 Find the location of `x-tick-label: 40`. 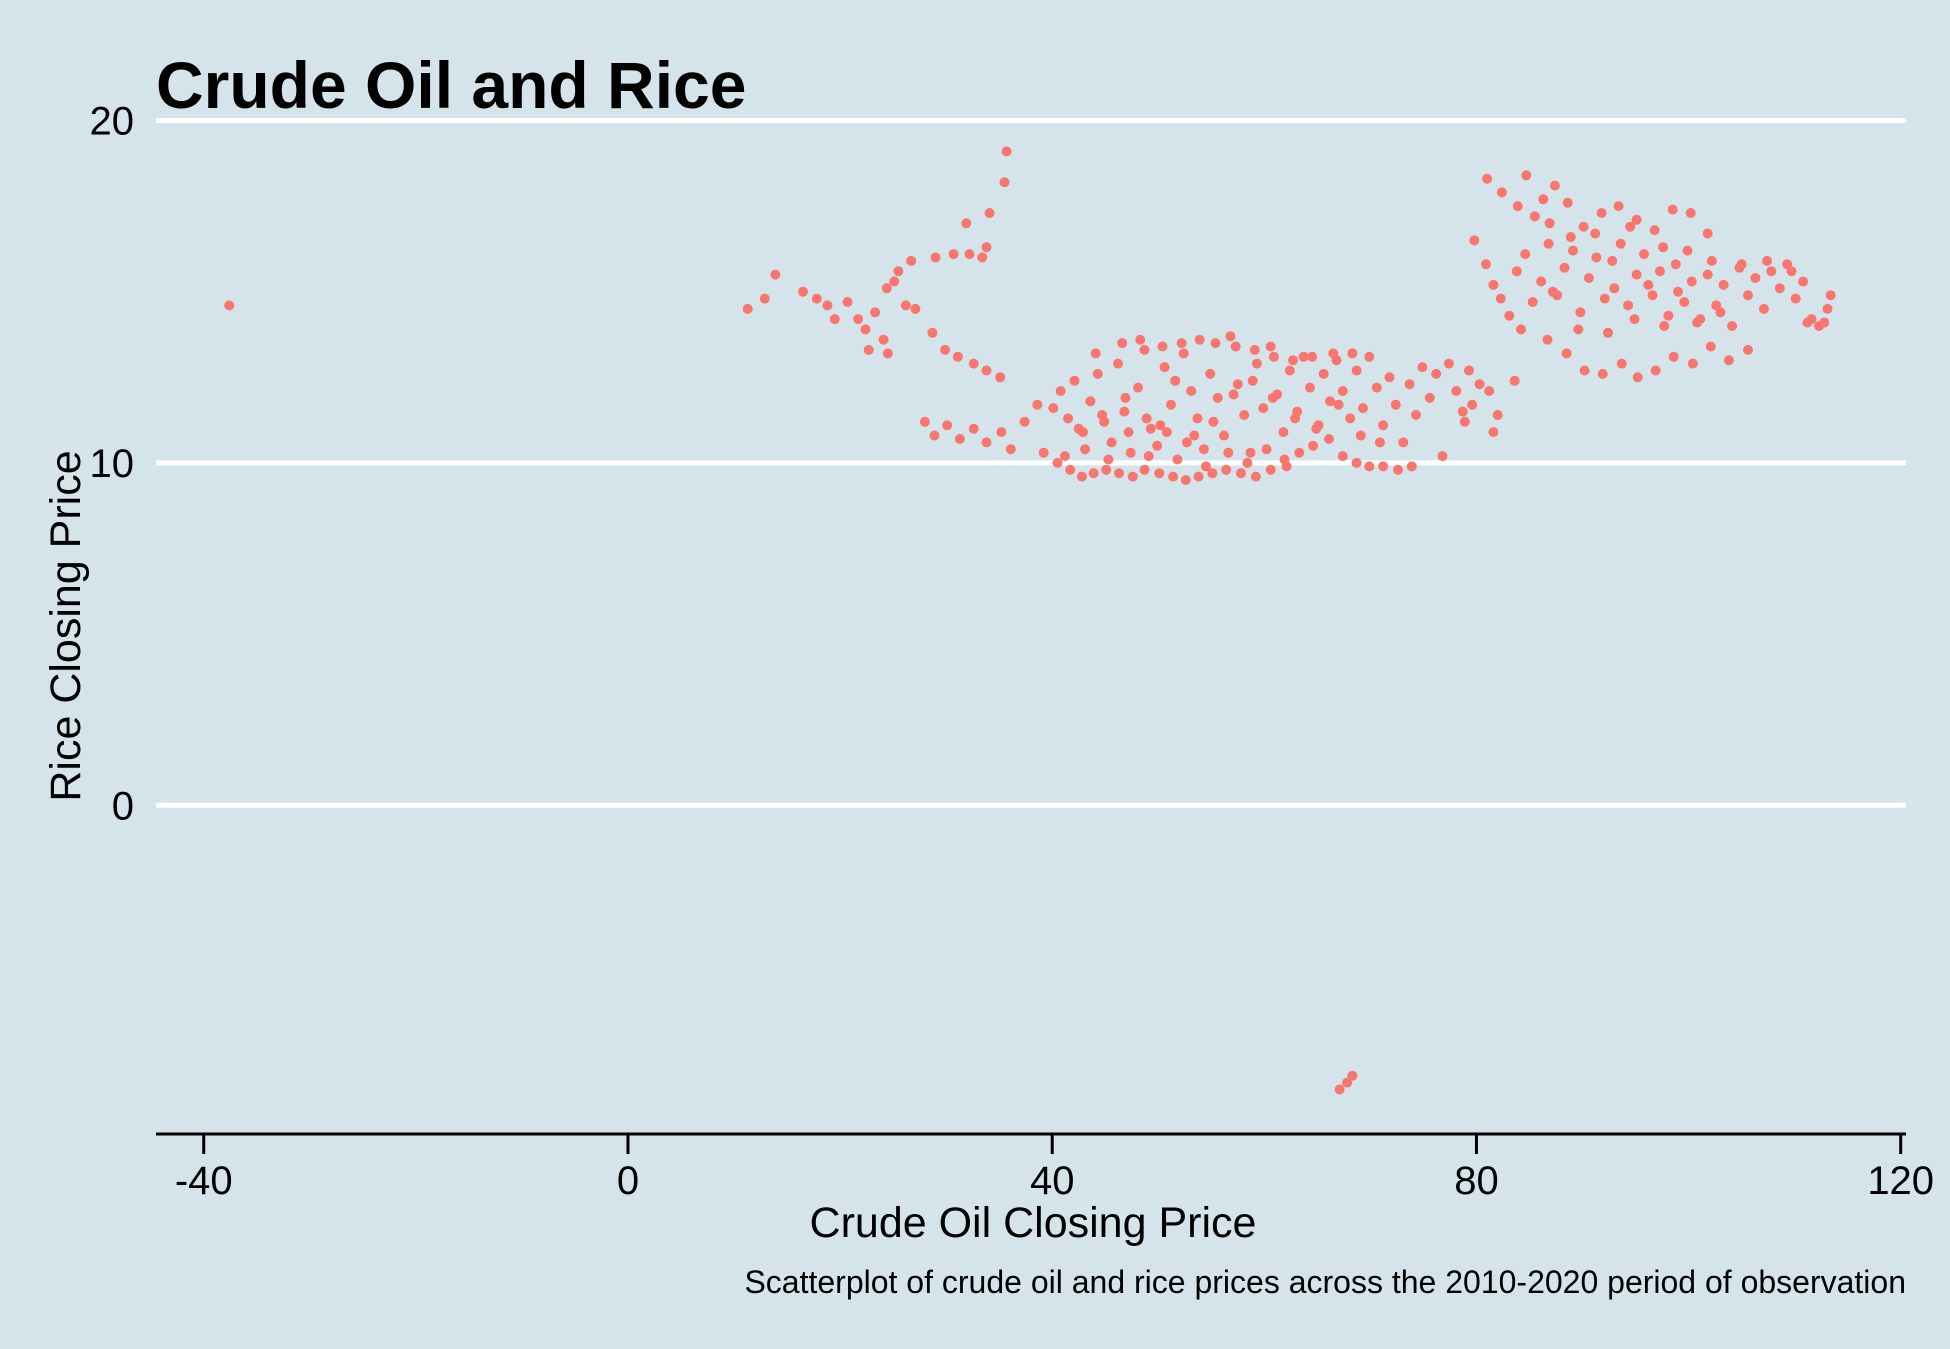

x-tick-label: 40 is located at coordinates (1052, 1181).